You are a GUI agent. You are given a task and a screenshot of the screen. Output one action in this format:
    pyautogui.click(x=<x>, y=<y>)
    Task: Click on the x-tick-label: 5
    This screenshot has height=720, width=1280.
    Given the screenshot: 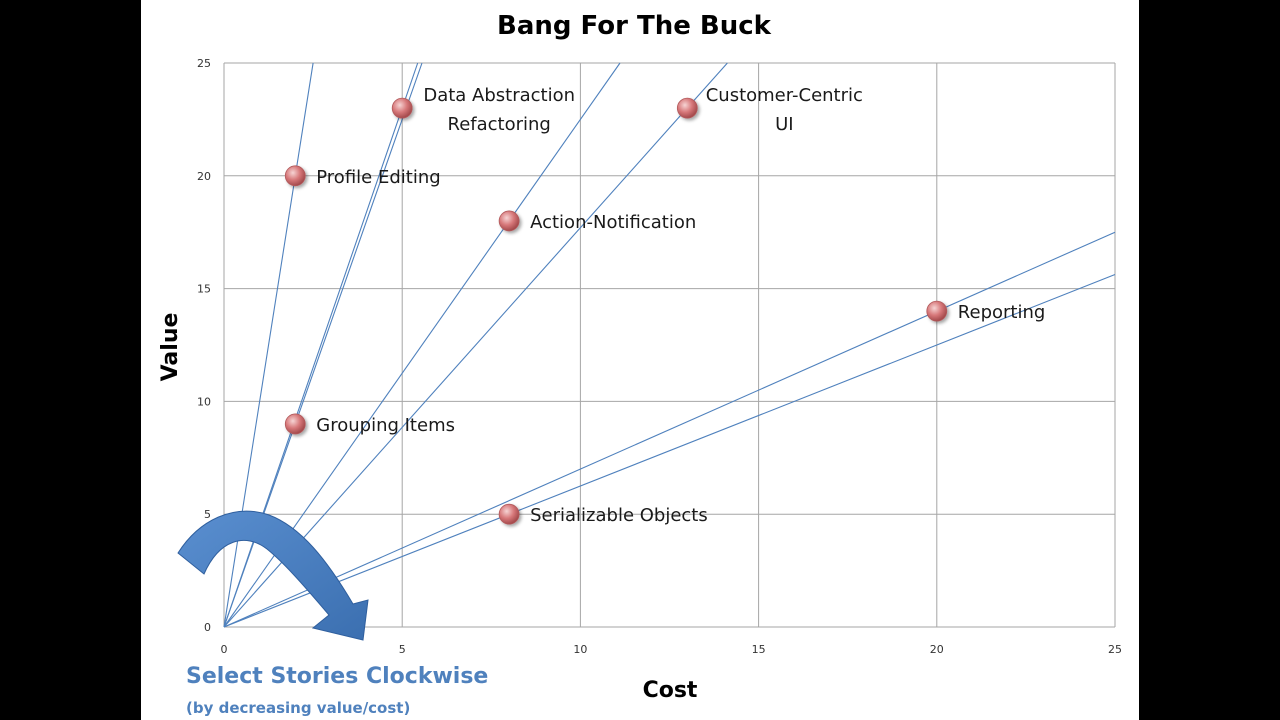 What is the action you would take?
    pyautogui.click(x=402, y=649)
    